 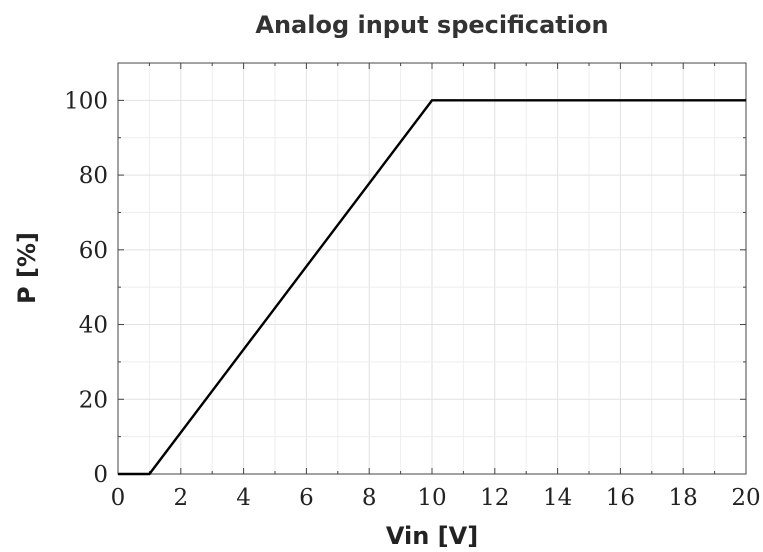 I want to click on x-tick-labels: 0 2 4 6 8 10 12 14 16 18 20, so click(x=436, y=498).